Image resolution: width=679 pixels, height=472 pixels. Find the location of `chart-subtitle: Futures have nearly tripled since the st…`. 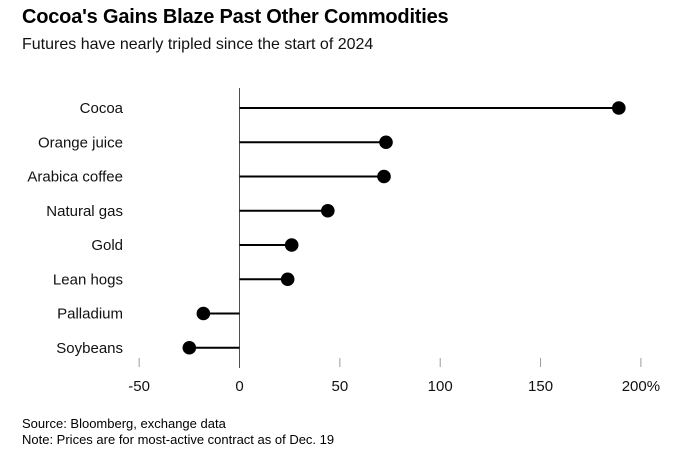

chart-subtitle: Futures have nearly tripled since the st… is located at coordinates (198, 44).